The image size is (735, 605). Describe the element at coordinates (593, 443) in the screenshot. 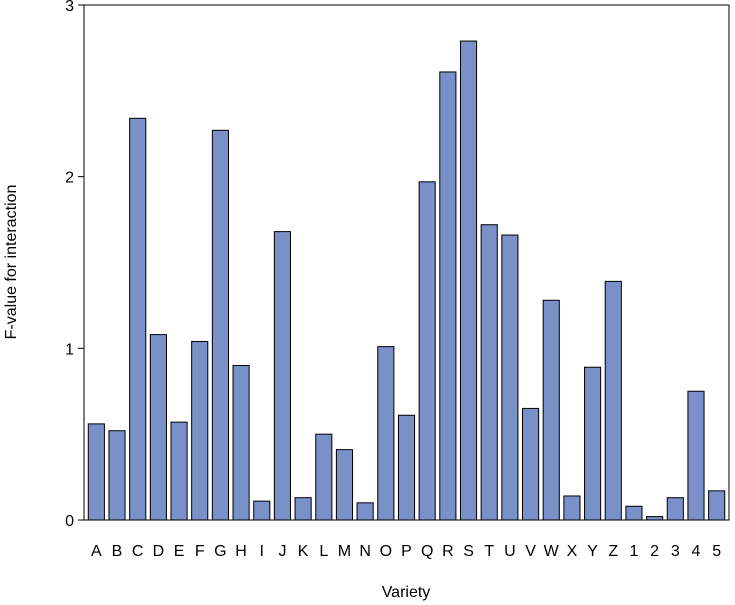

I see `bar-Y` at that location.